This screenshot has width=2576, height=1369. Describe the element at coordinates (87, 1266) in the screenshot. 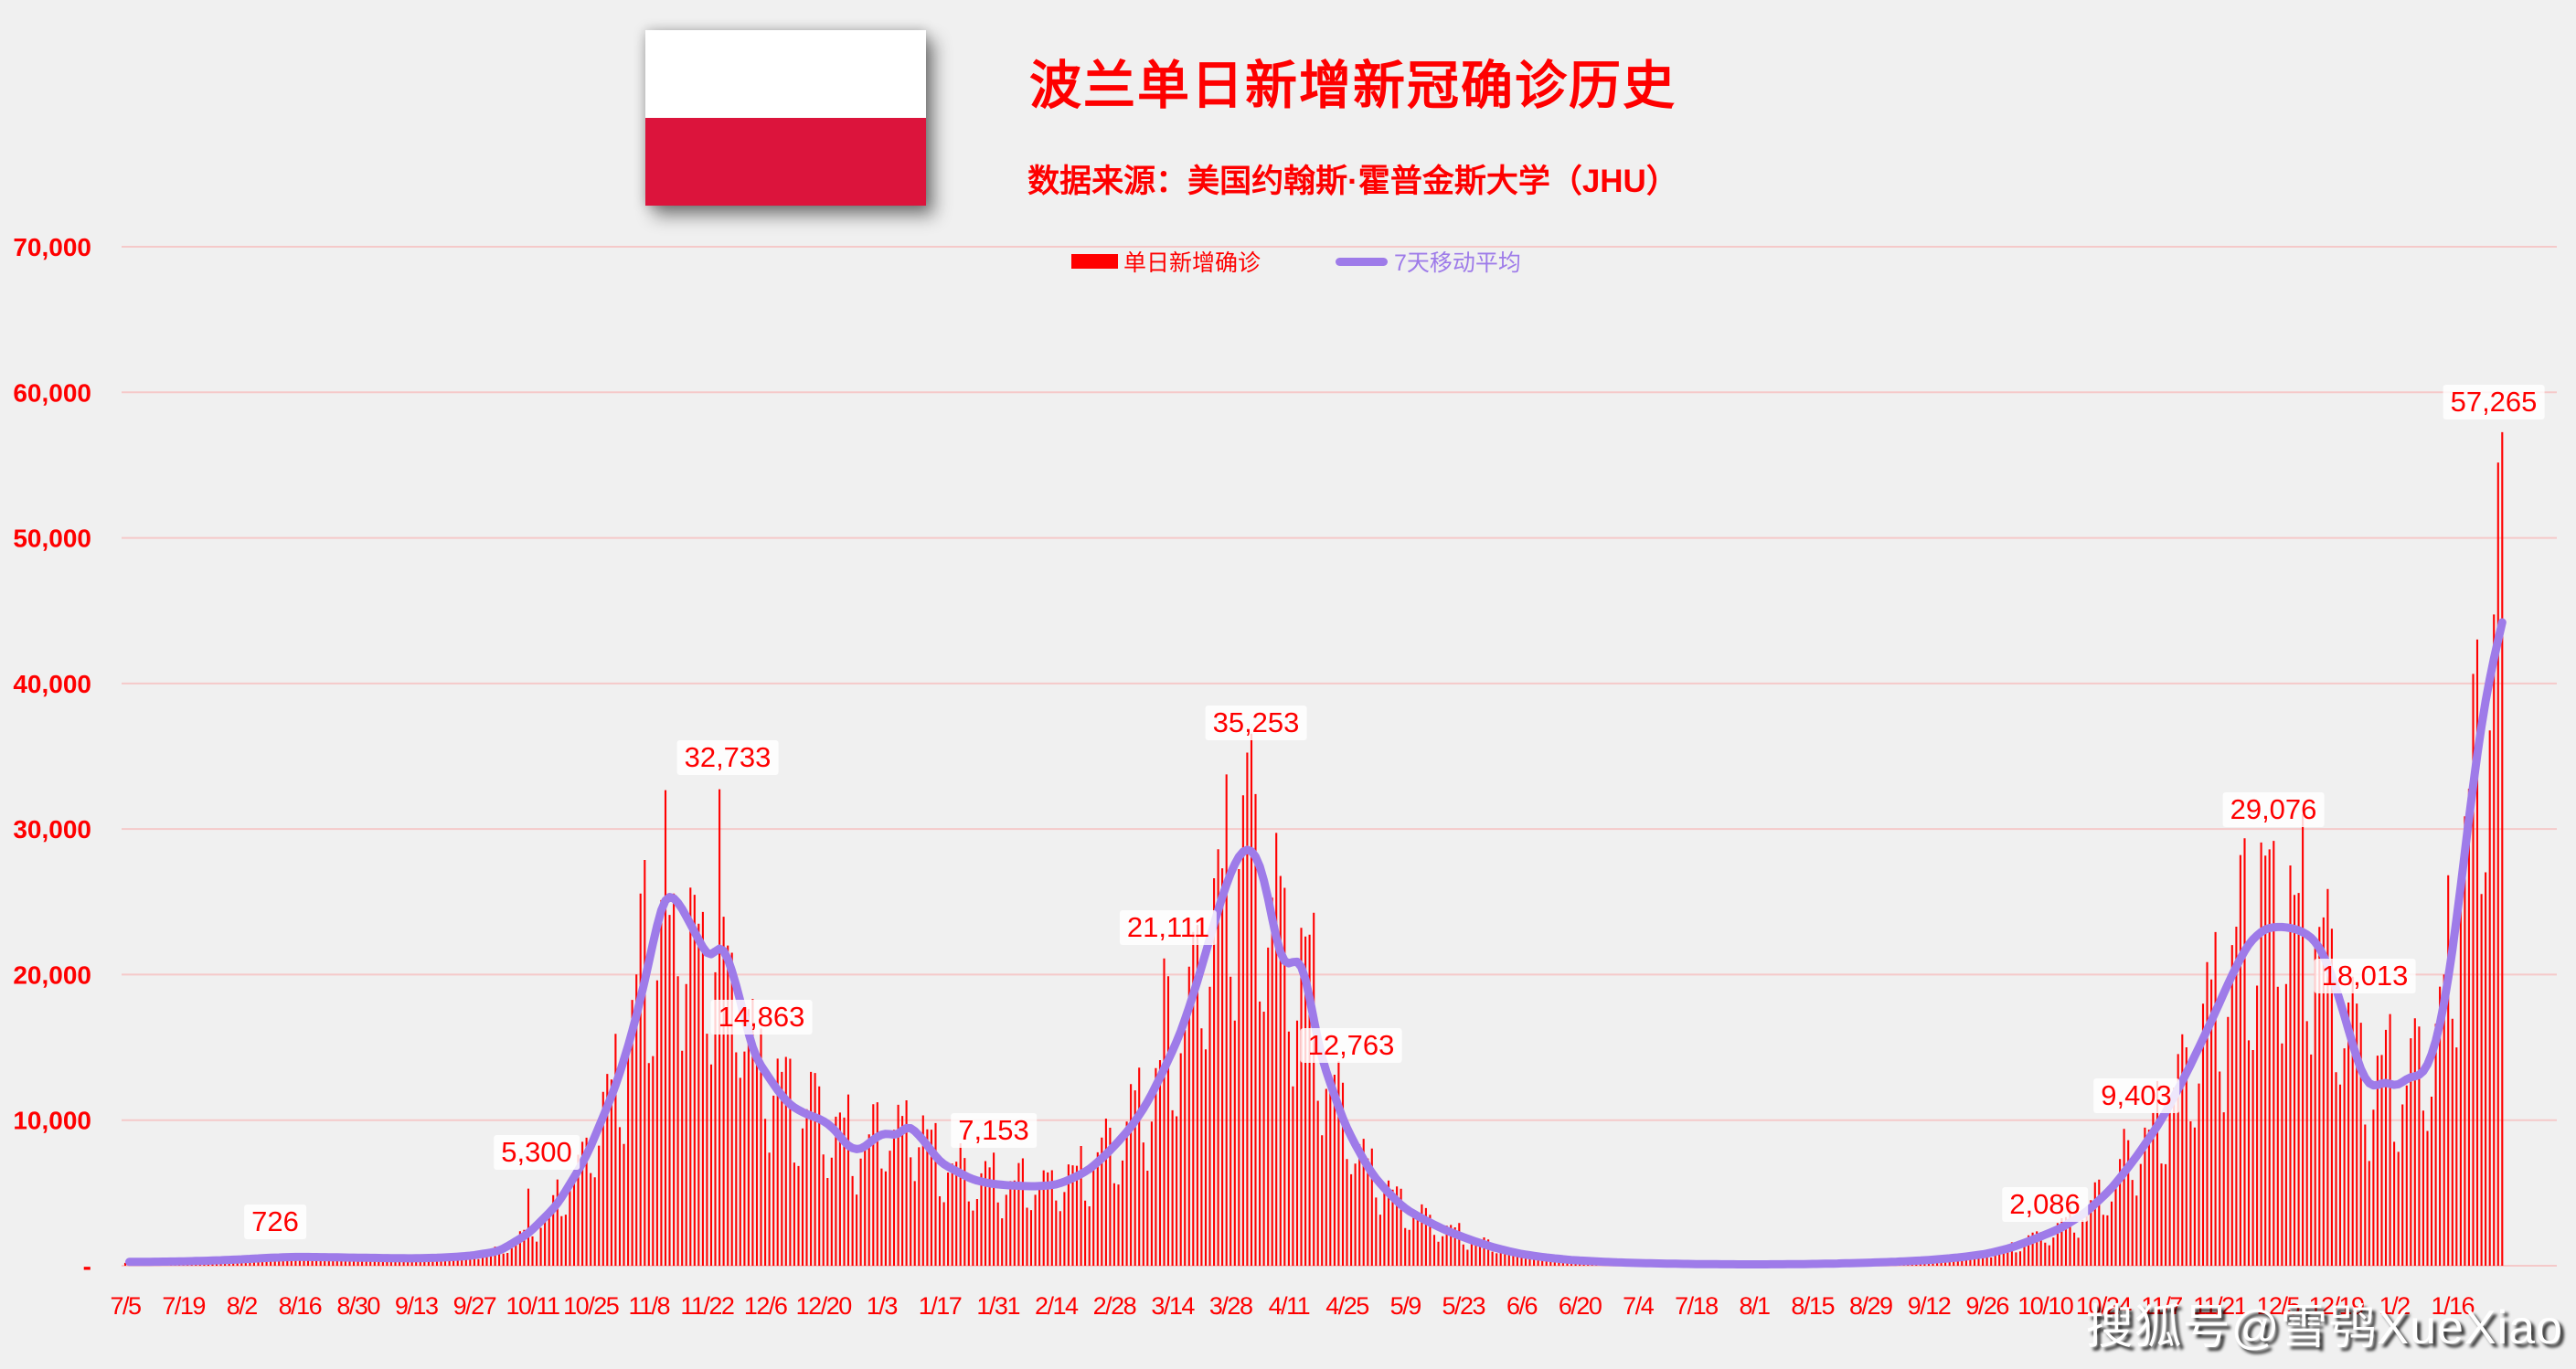

I see `y-tick-label: -` at that location.